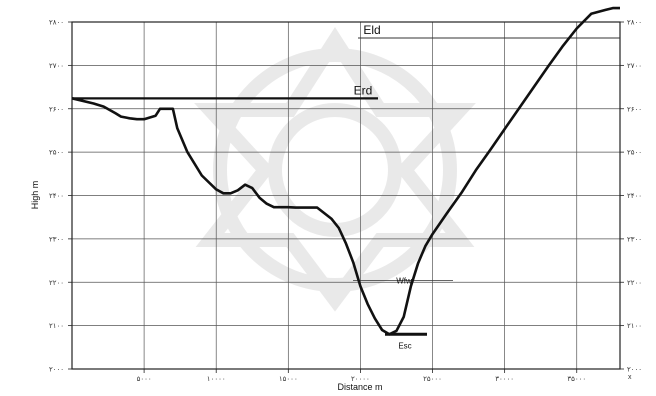 The image size is (656, 396). I want to click on y-tick-label-left: ۲۲۰۰, so click(56, 283).